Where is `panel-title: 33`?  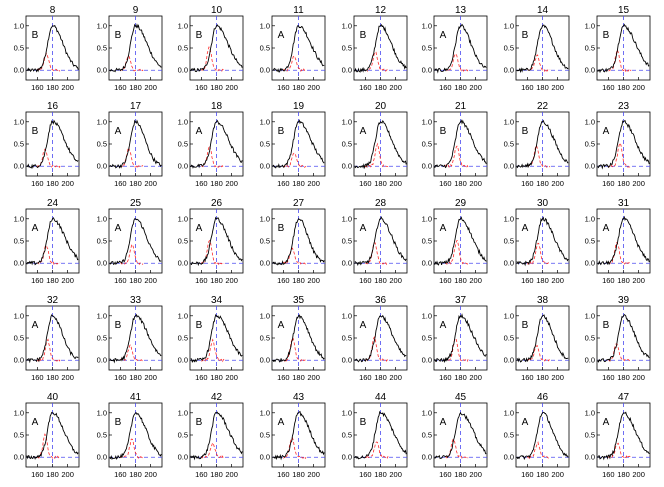
panel-title: 33 is located at coordinates (136, 300).